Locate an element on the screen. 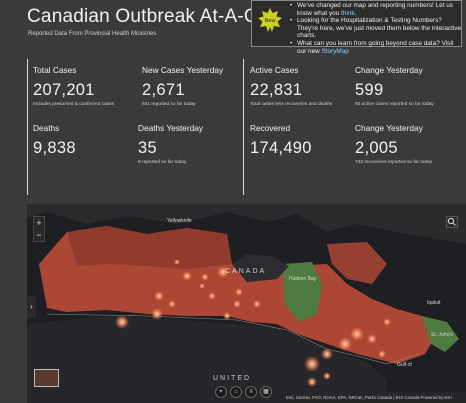 This screenshot has height=403, width=466. stat-label: Recovered is located at coordinates (270, 128).